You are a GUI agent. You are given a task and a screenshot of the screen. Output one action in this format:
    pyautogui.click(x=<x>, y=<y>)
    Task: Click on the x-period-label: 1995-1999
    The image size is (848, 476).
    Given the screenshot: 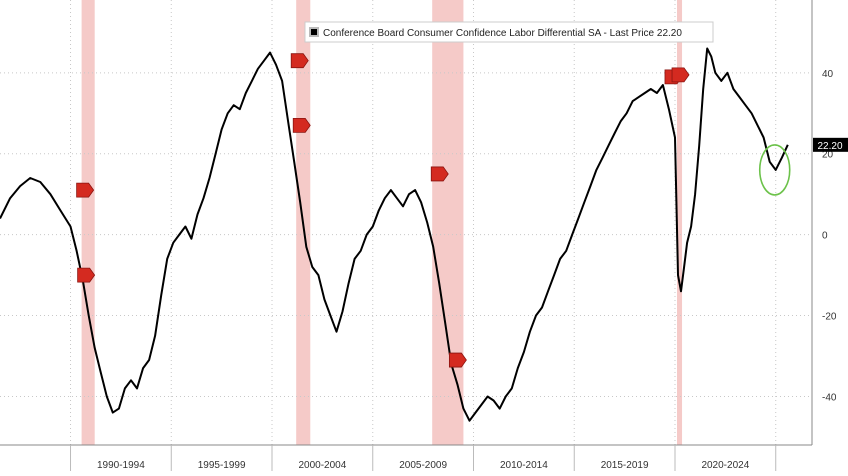 What is the action you would take?
    pyautogui.click(x=222, y=465)
    